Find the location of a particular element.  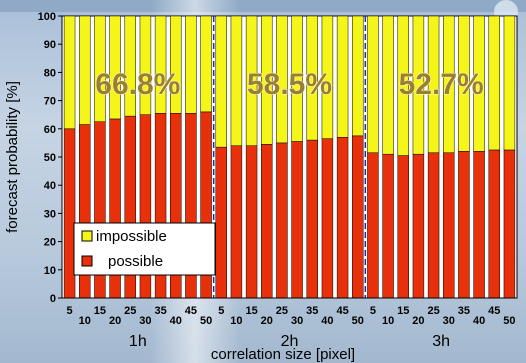

y-tick-label: 70 is located at coordinates (50, 102).